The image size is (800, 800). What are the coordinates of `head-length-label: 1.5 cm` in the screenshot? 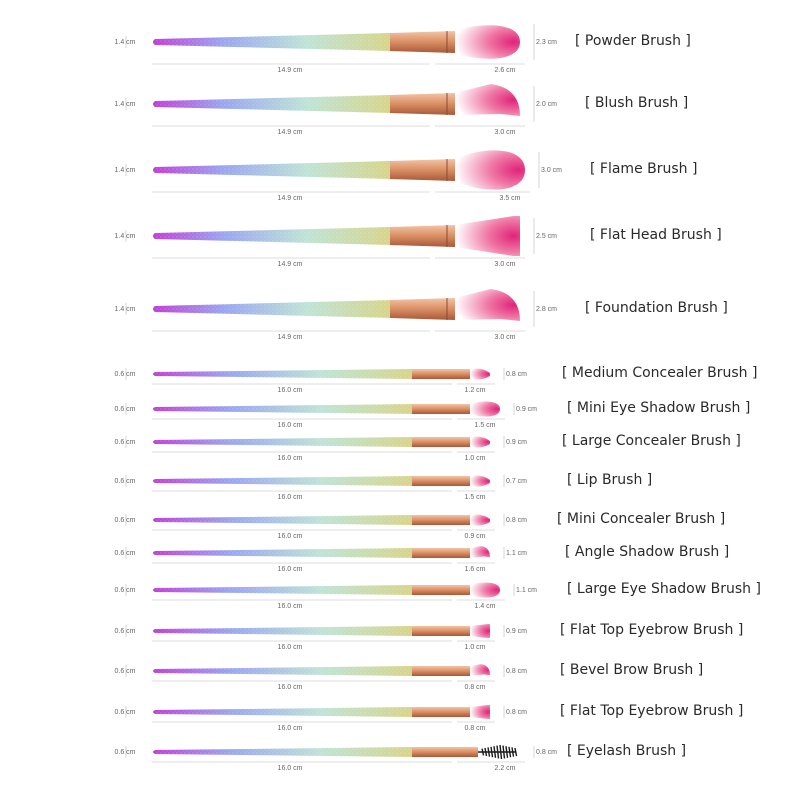 It's located at (474, 497).